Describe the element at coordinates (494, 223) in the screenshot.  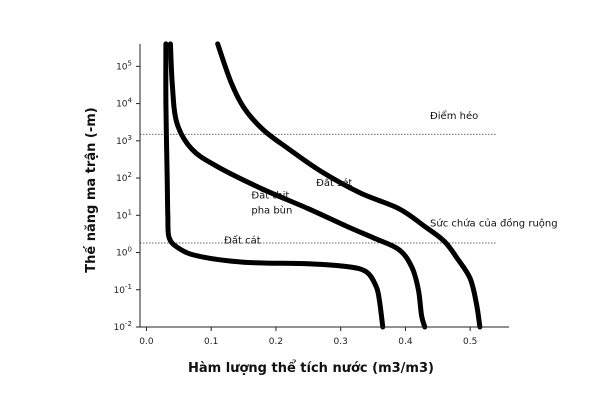
I see `field-capacity-label: Sức chứa của đồng ruộng` at that location.